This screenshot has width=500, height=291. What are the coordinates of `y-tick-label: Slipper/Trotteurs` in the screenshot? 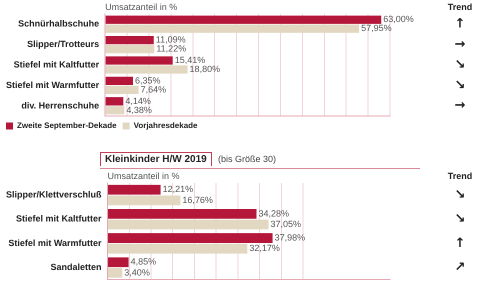 It's located at (63, 44).